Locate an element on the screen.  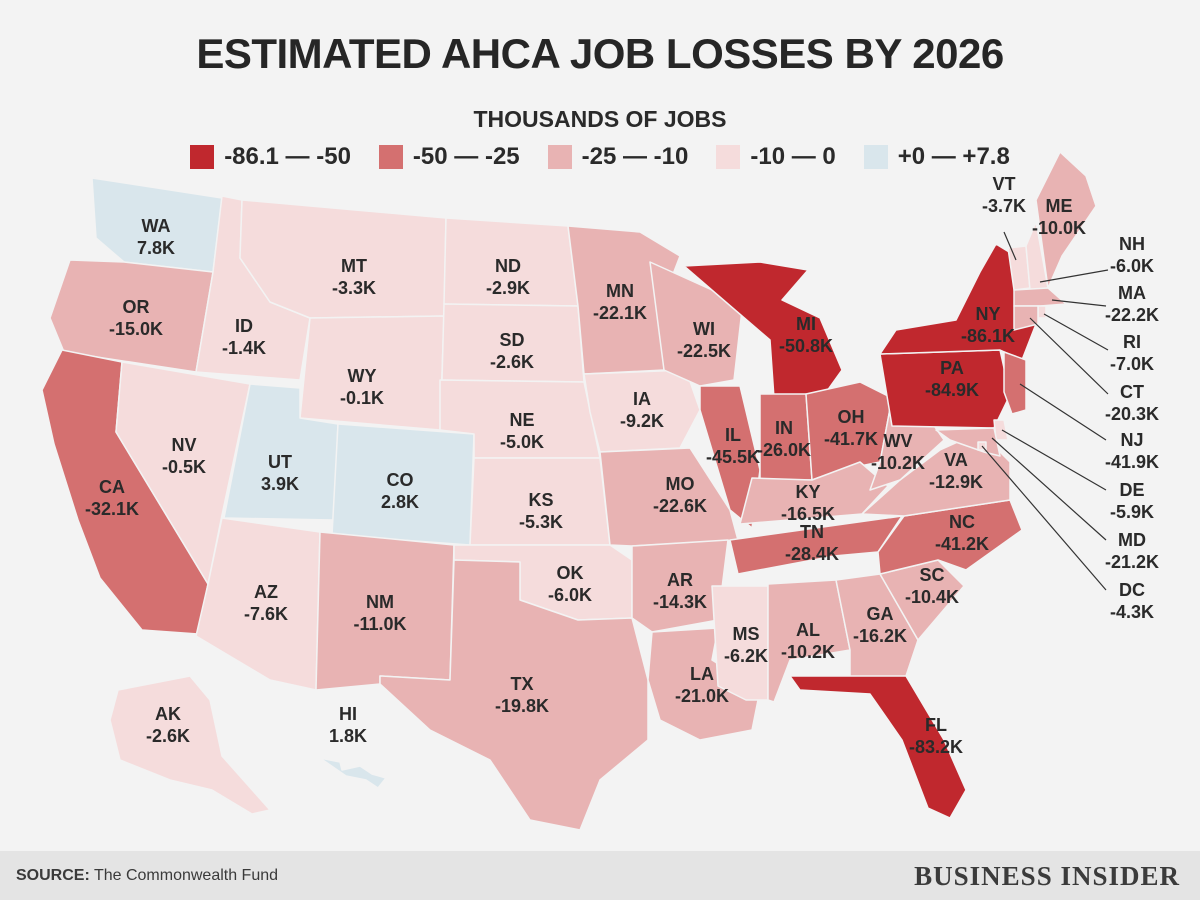
state-code-label-ny: NY is located at coordinates (987, 314).